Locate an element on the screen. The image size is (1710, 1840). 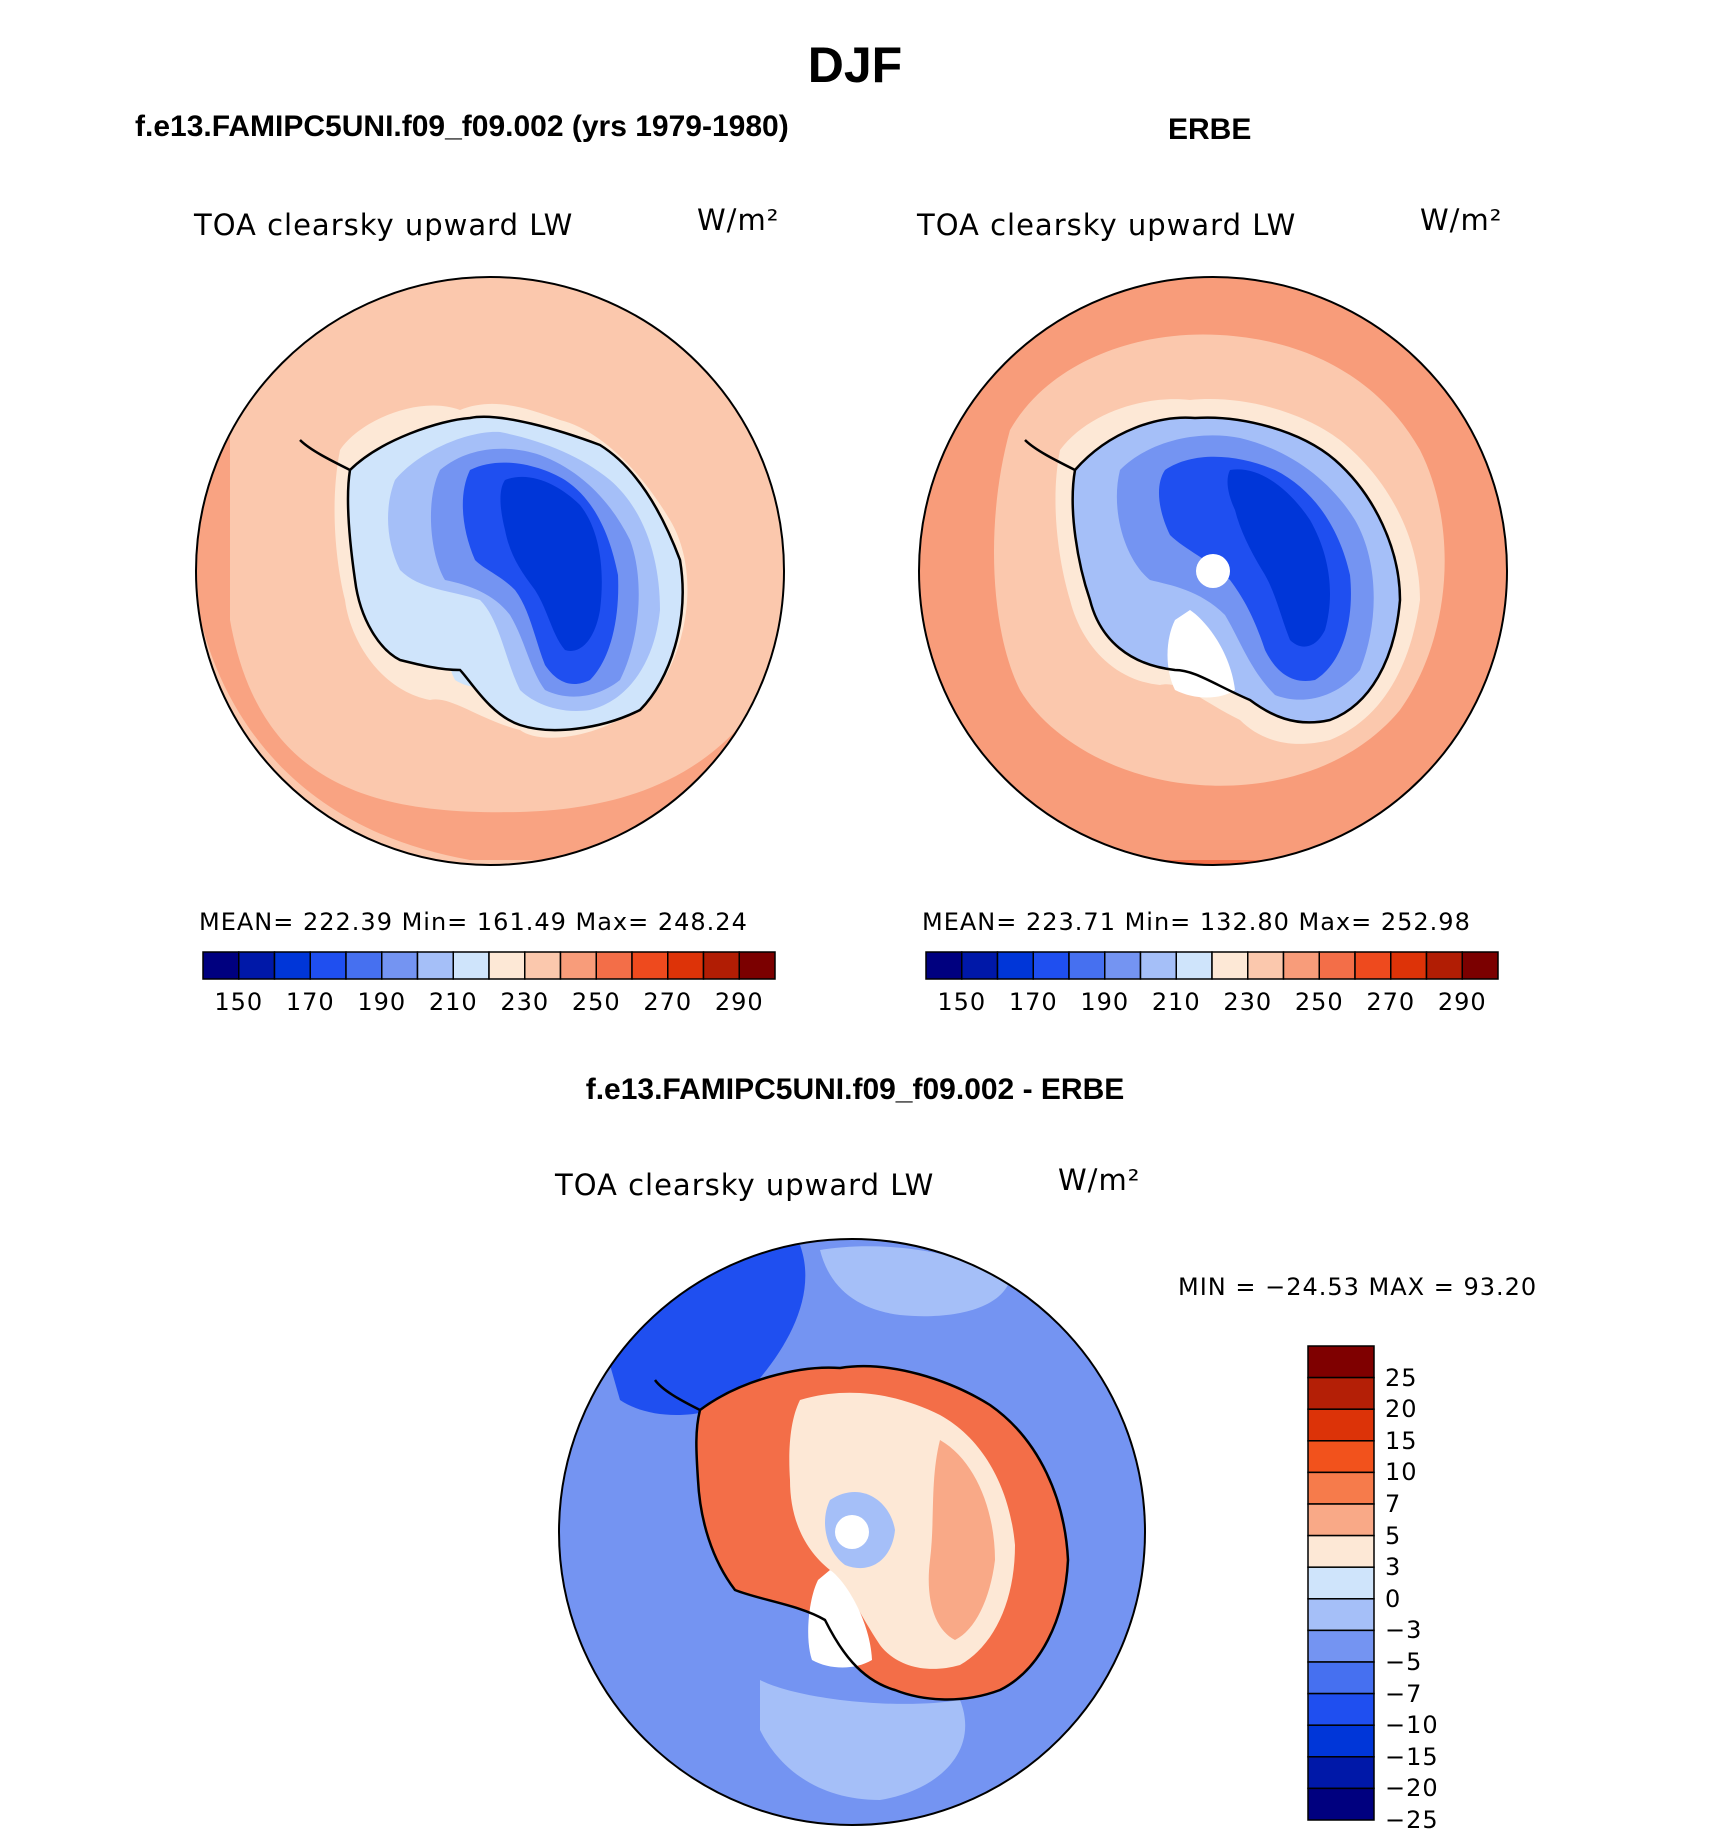
diff-colorbar-tick-label: 15 is located at coordinates (1401, 1440).